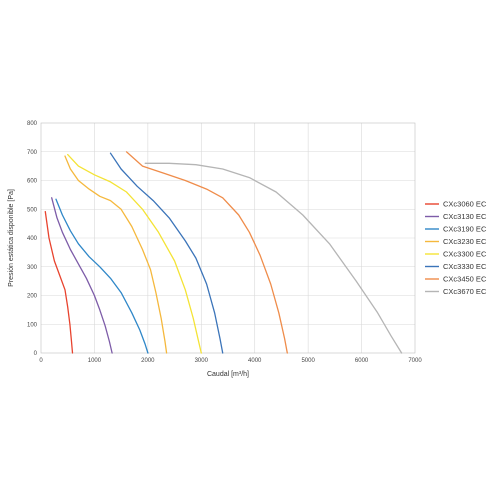 The height and width of the screenshot is (500, 500). I want to click on x-tick-label: 6000, so click(362, 361).